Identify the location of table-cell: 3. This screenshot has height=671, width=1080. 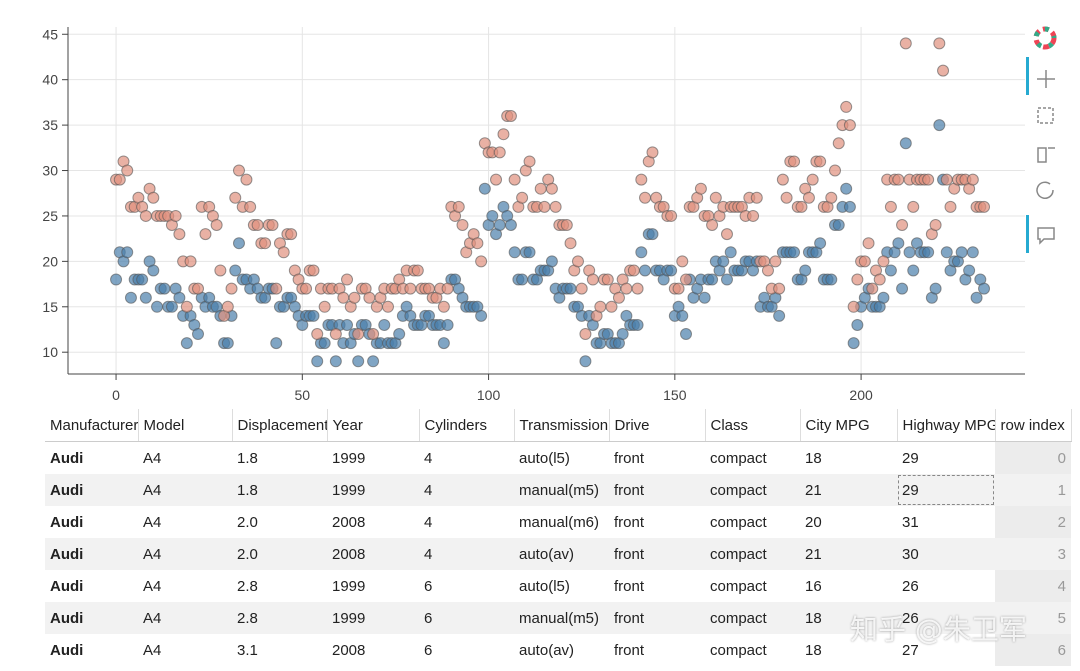
(1033, 554).